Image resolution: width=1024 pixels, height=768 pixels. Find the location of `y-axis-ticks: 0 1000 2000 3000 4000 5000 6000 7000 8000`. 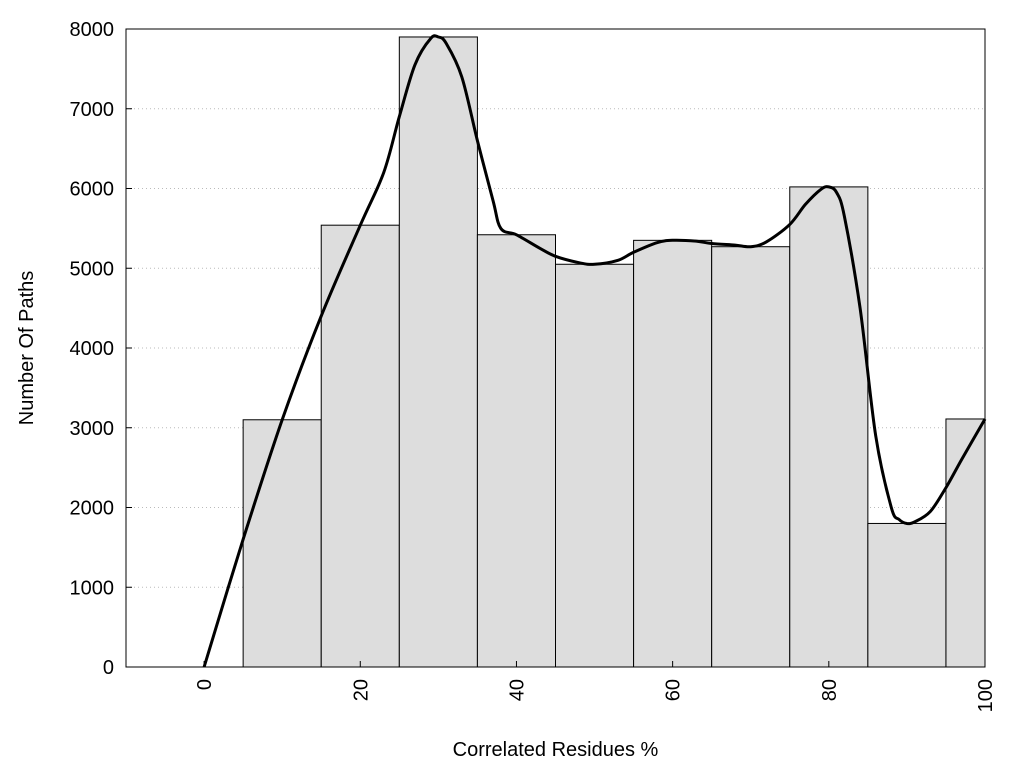

y-axis-ticks: 0 1000 2000 3000 4000 5000 6000 7000 8000 is located at coordinates (101, 349).